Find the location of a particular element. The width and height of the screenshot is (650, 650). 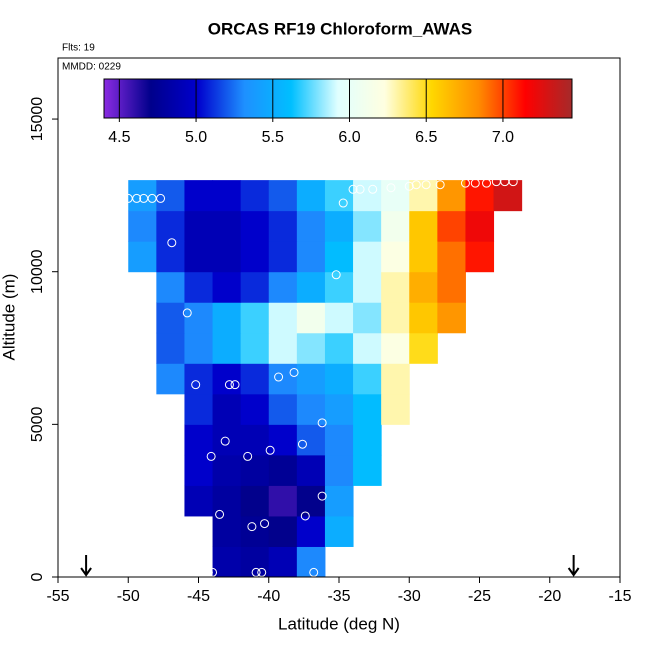

colorbar-tick-label: 6.0 is located at coordinates (349, 137).